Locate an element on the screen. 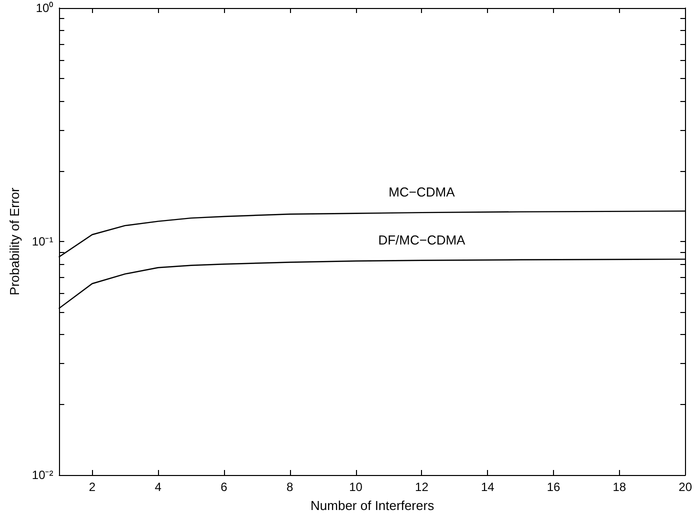  series-label: DF/MC−CDMA is located at coordinates (422, 240).